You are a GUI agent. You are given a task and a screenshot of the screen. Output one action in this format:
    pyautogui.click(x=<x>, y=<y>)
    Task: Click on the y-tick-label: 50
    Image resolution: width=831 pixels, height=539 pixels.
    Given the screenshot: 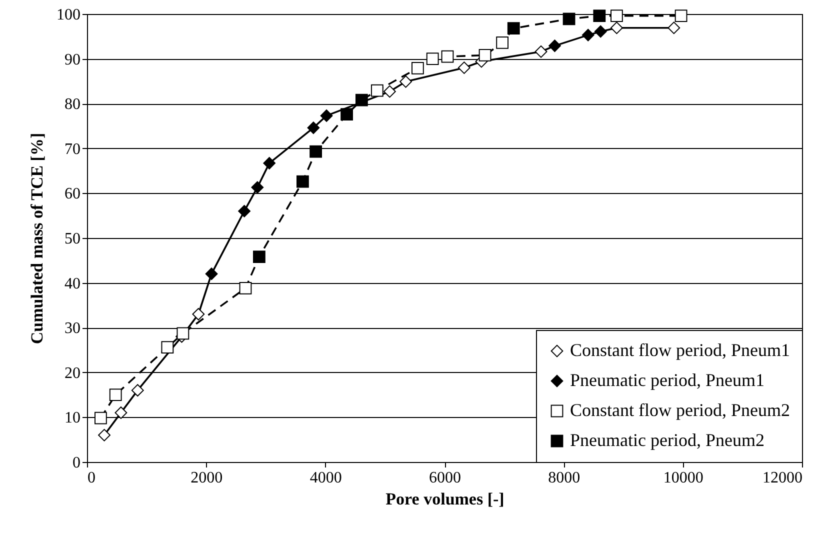 What is the action you would take?
    pyautogui.click(x=72, y=239)
    